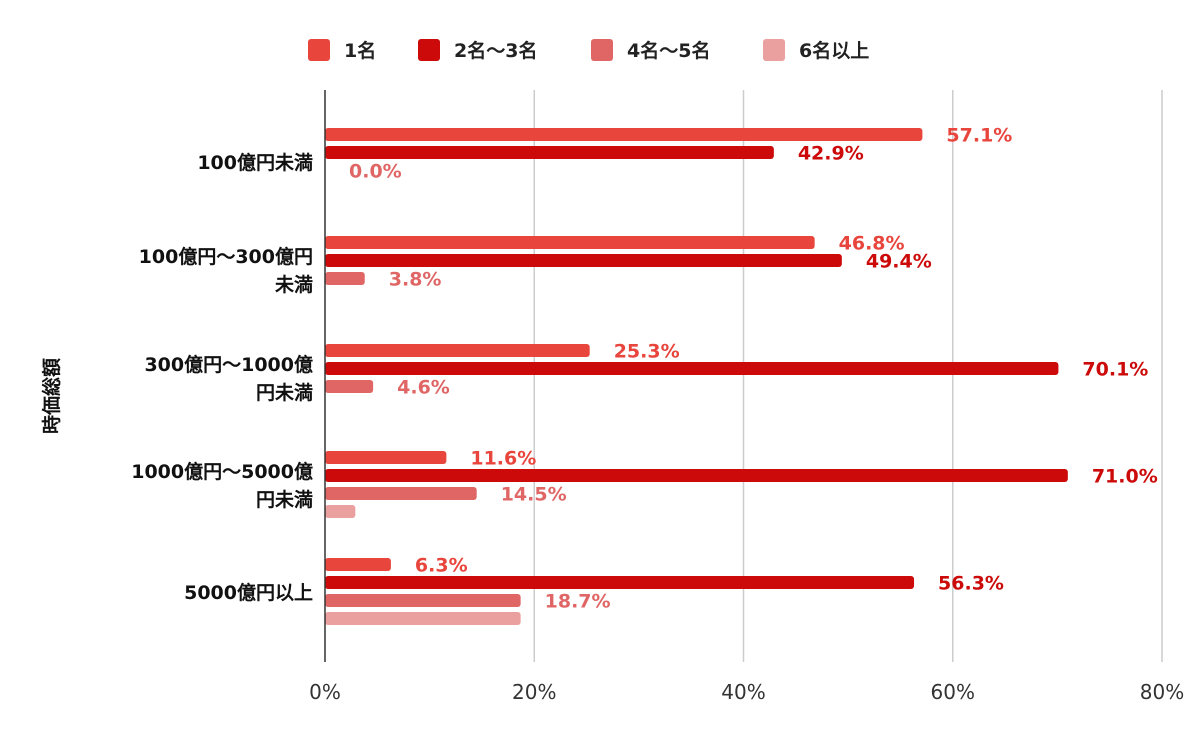 Image resolution: width=1200 pixels, height=742 pixels. I want to click on data-label: 3.8%, so click(415, 280).